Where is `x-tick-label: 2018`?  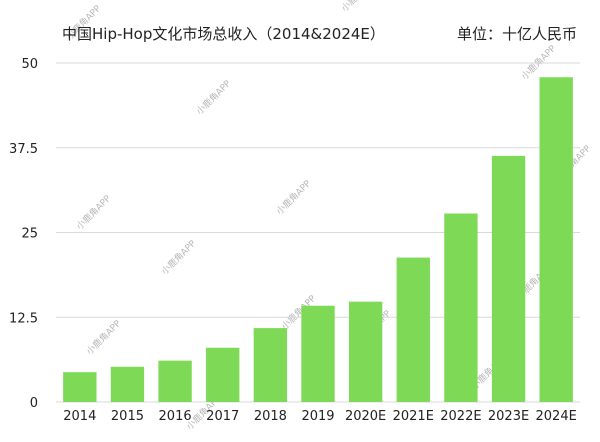 x-tick-label: 2018 is located at coordinates (270, 416).